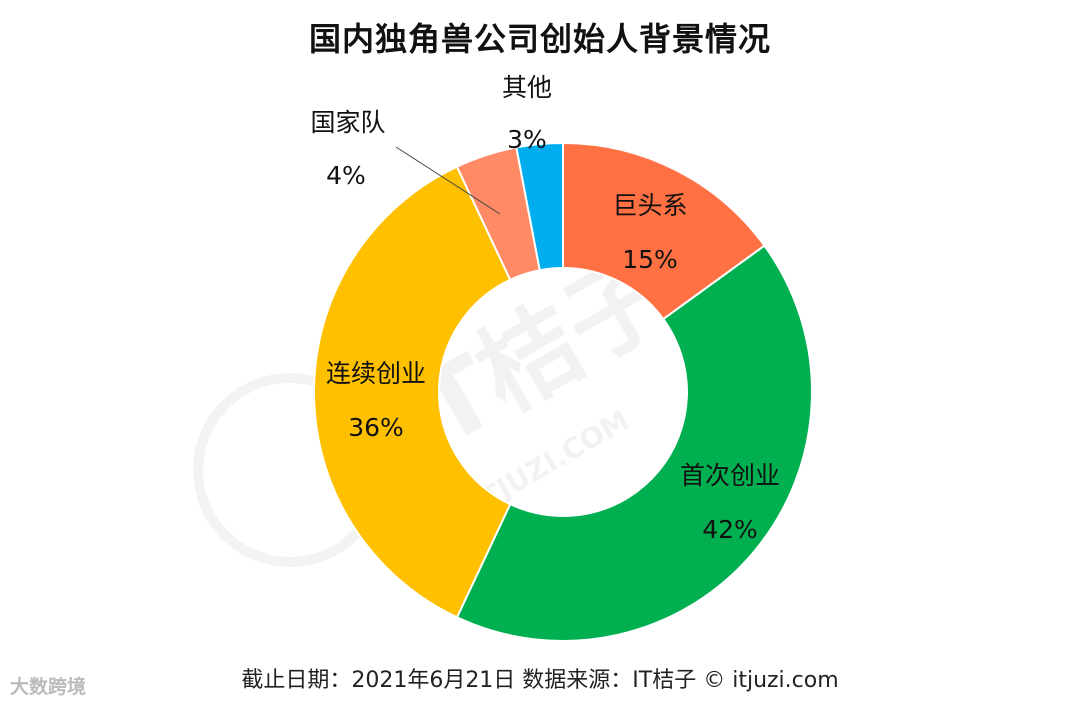  Describe the element at coordinates (539, 206) in the screenshot. I see `slice-other` at that location.